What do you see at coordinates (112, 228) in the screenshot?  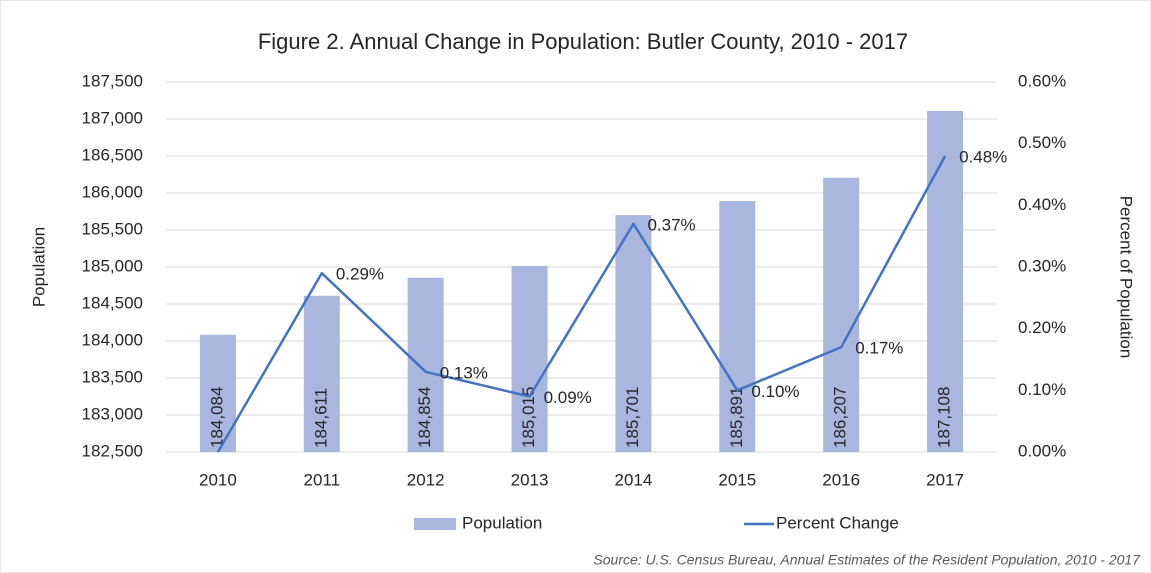 I see `y-tick-label: 185,500` at bounding box center [112, 228].